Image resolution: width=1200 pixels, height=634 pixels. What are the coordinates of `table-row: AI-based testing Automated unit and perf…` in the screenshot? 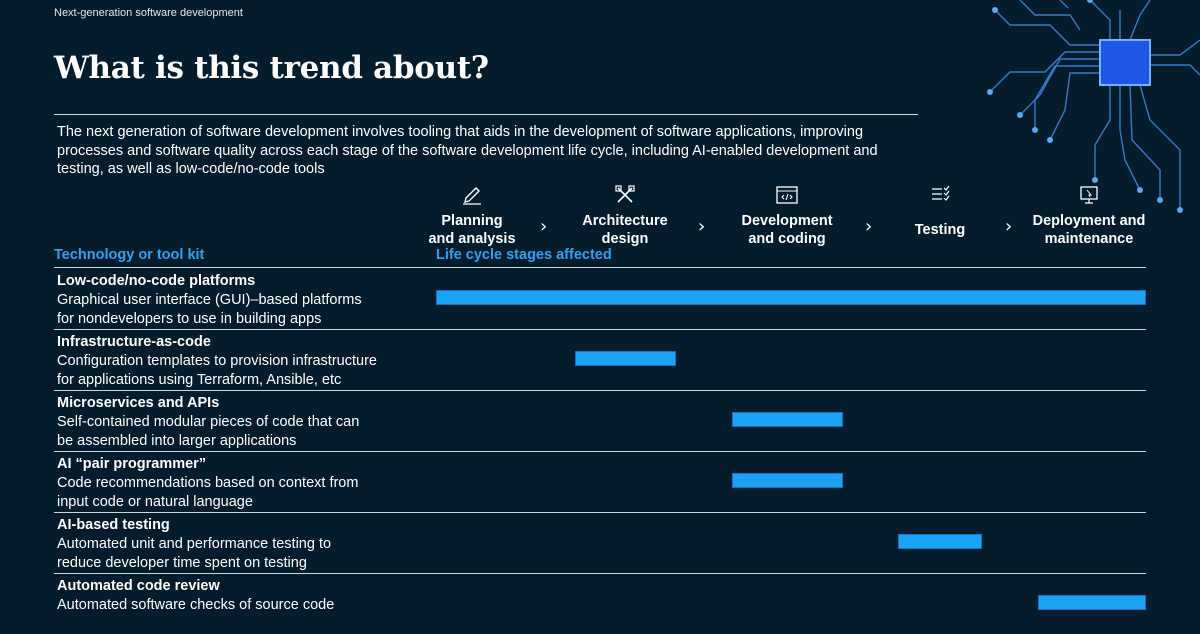 It's located at (600, 543).